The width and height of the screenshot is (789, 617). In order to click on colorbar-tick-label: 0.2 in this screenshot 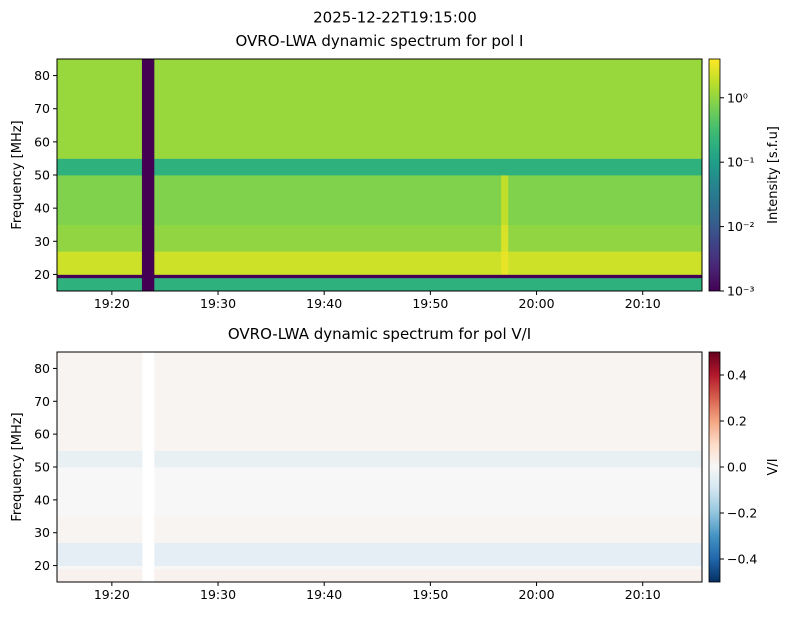, I will do `click(737, 421)`.